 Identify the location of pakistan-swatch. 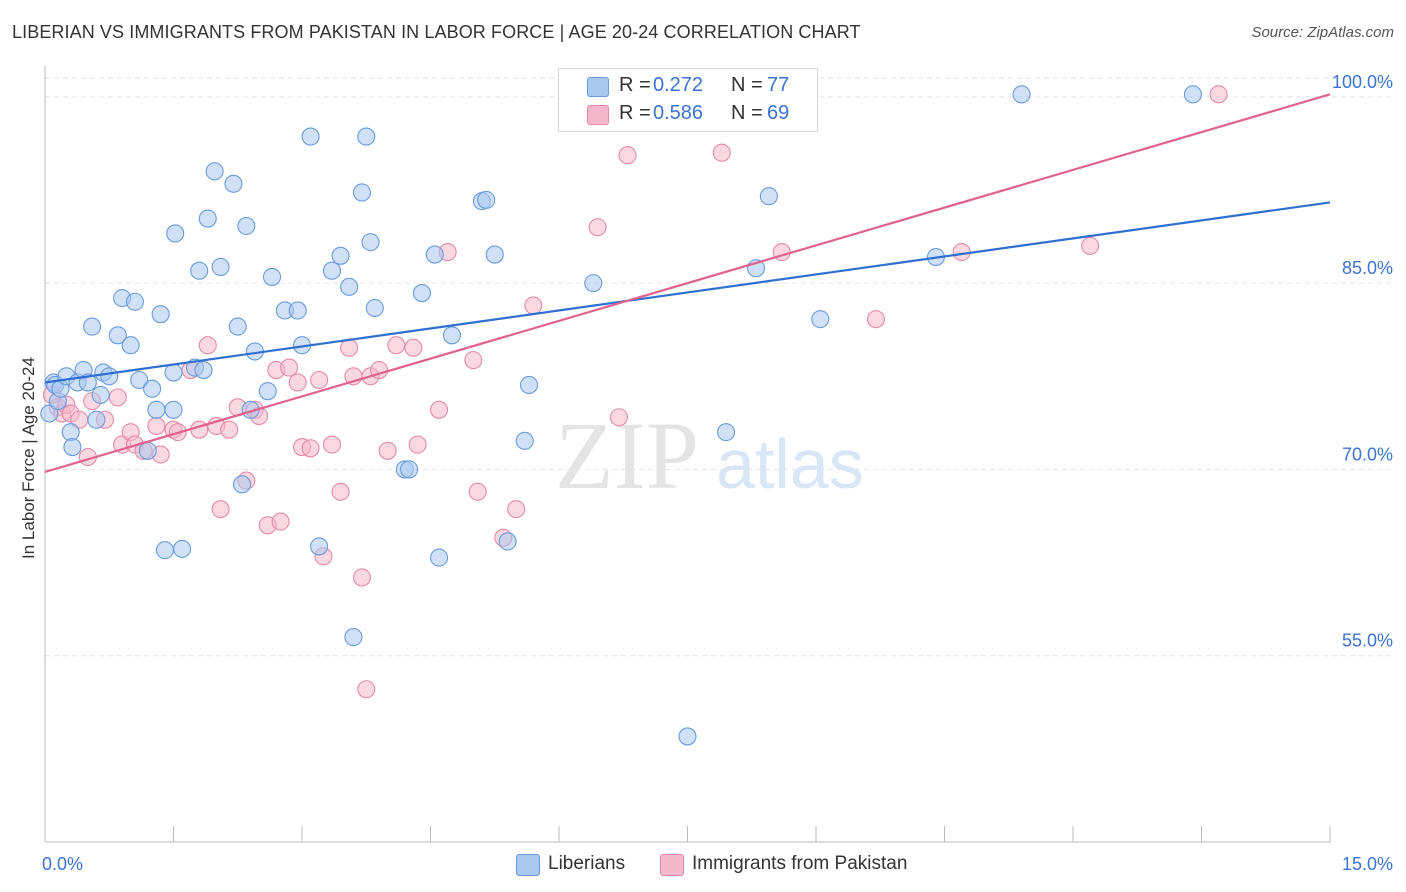
(598, 115).